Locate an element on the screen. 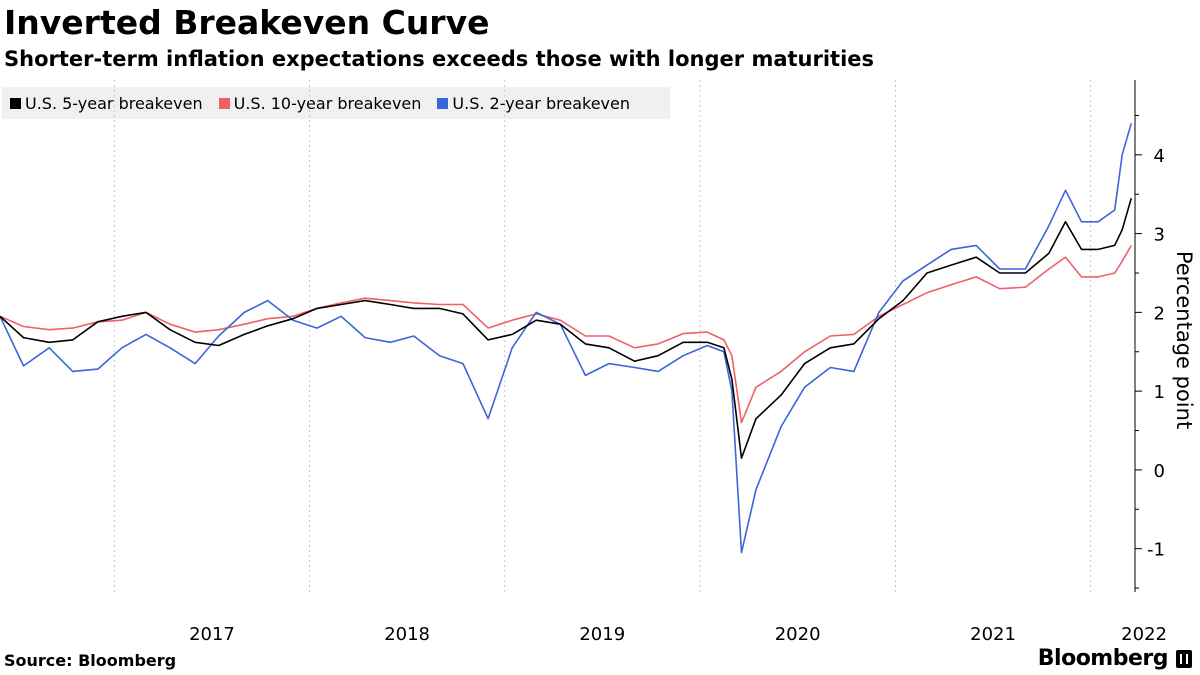  y-tick-label-1: 1 is located at coordinates (1159, 392).